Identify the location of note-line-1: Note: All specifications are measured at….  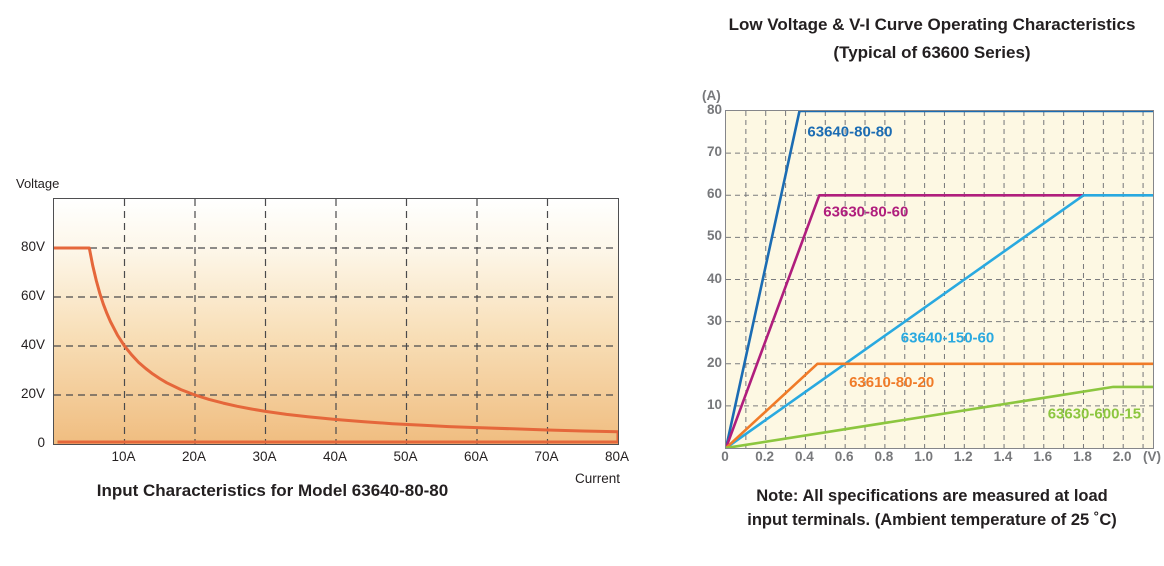
(932, 496).